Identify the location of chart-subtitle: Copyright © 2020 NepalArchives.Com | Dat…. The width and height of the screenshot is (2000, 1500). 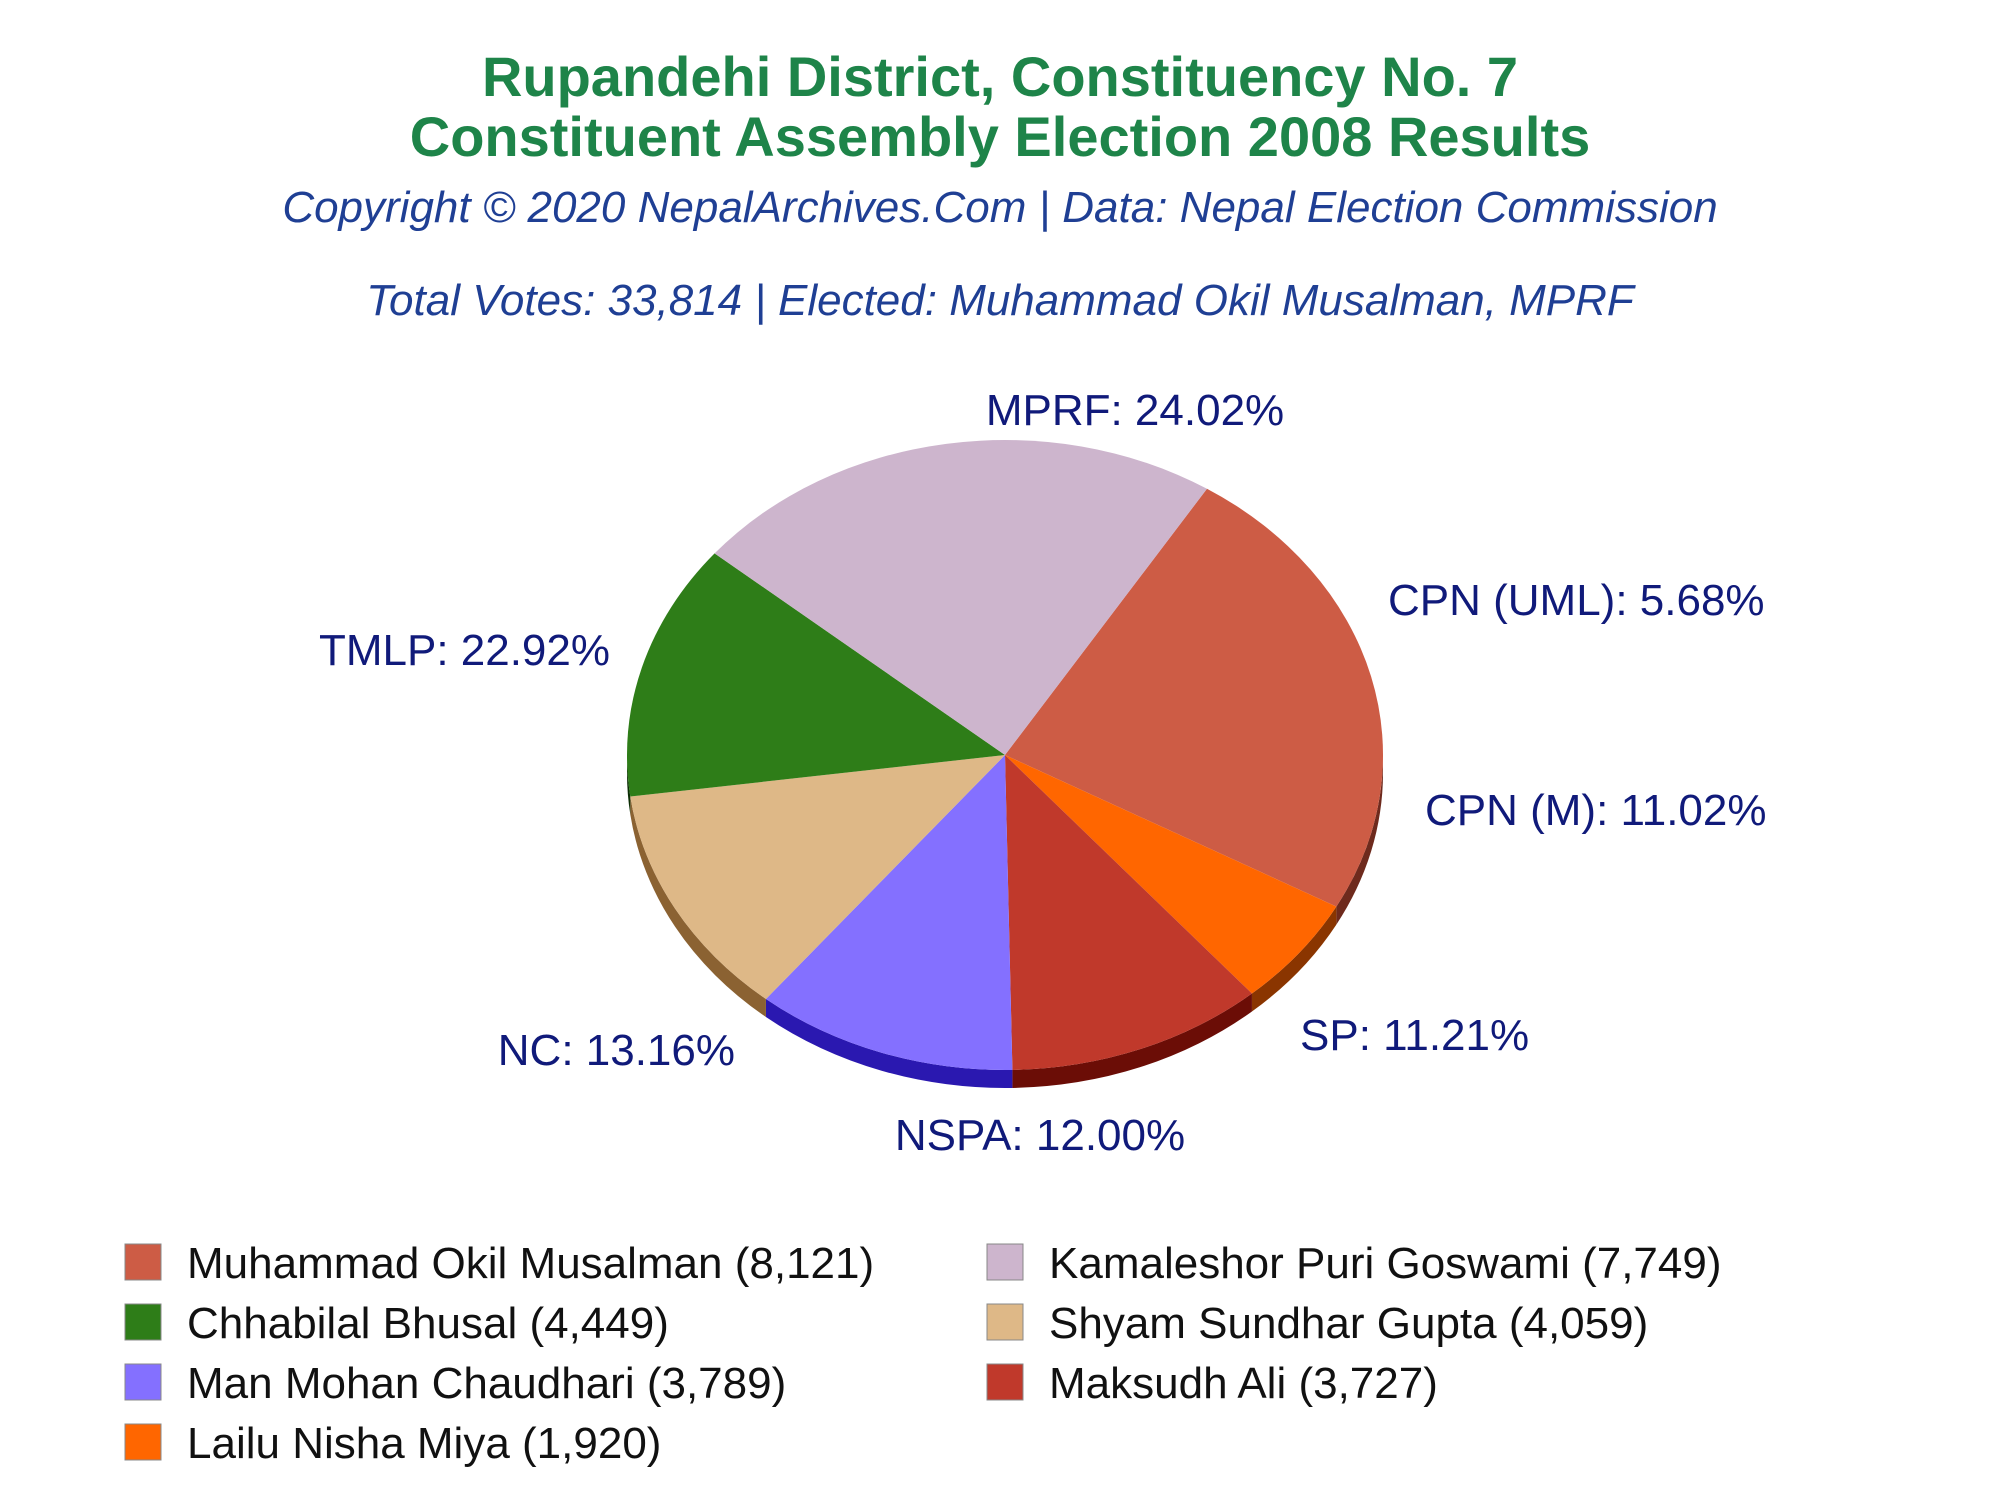
(999, 207).